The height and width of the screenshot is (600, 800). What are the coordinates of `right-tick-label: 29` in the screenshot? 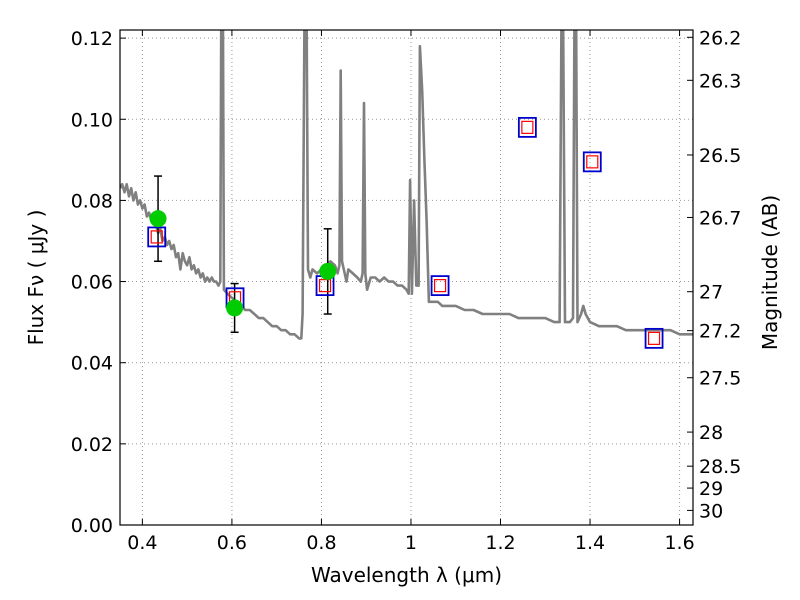 It's located at (711, 489).